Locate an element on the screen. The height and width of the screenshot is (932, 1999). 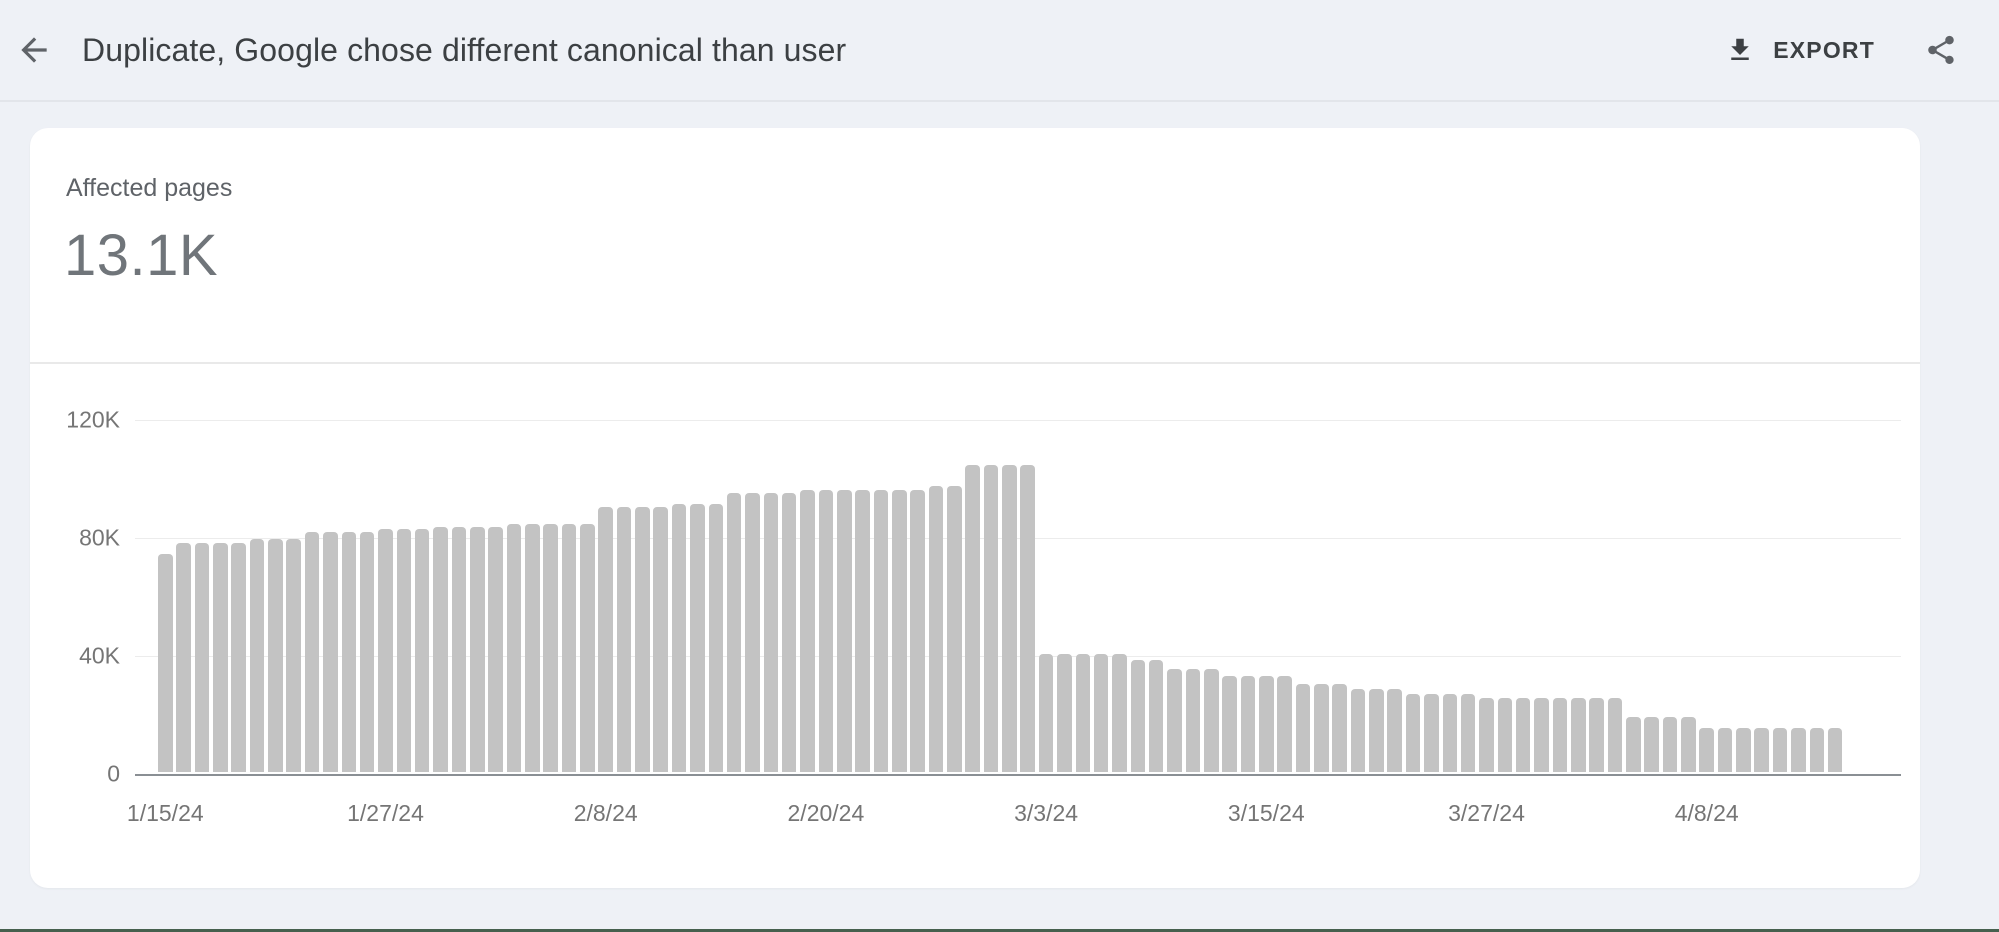
bar-3/19/24 is located at coordinates (1339, 727).